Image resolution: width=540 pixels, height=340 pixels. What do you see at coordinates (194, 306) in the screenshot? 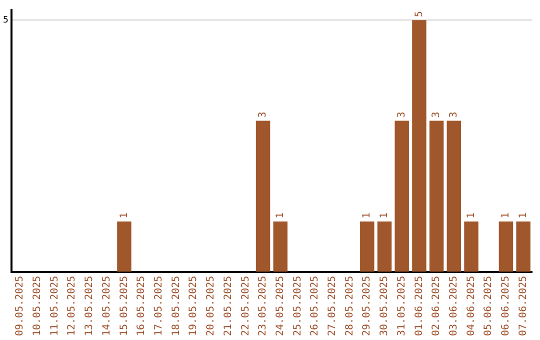
I see `x-tick-label: 19.05.2025` at bounding box center [194, 306].